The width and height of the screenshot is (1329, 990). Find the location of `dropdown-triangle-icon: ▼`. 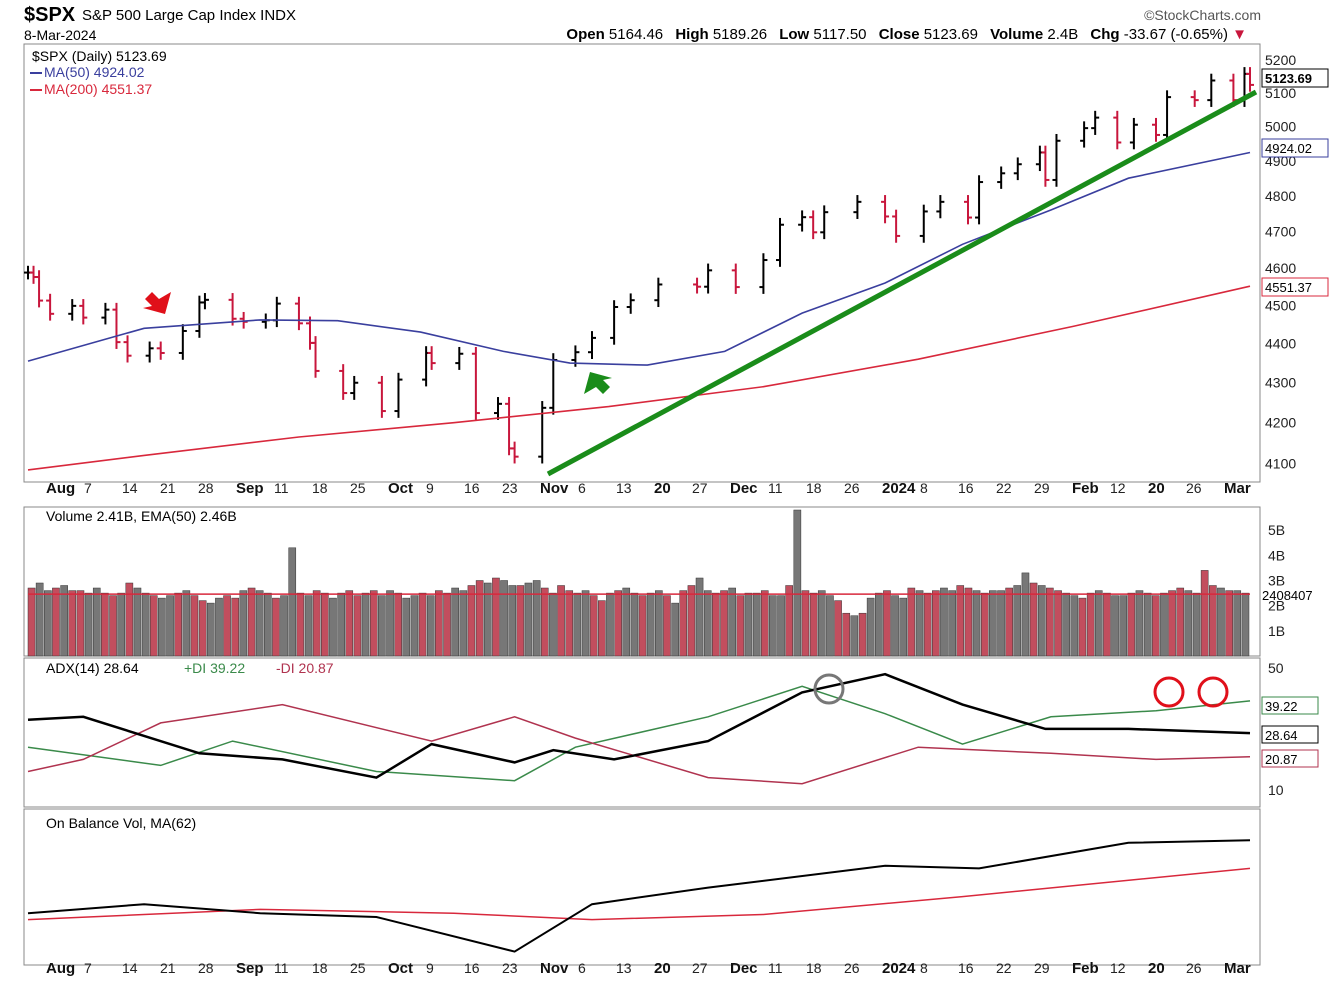

dropdown-triangle-icon: ▼ is located at coordinates (1239, 34).